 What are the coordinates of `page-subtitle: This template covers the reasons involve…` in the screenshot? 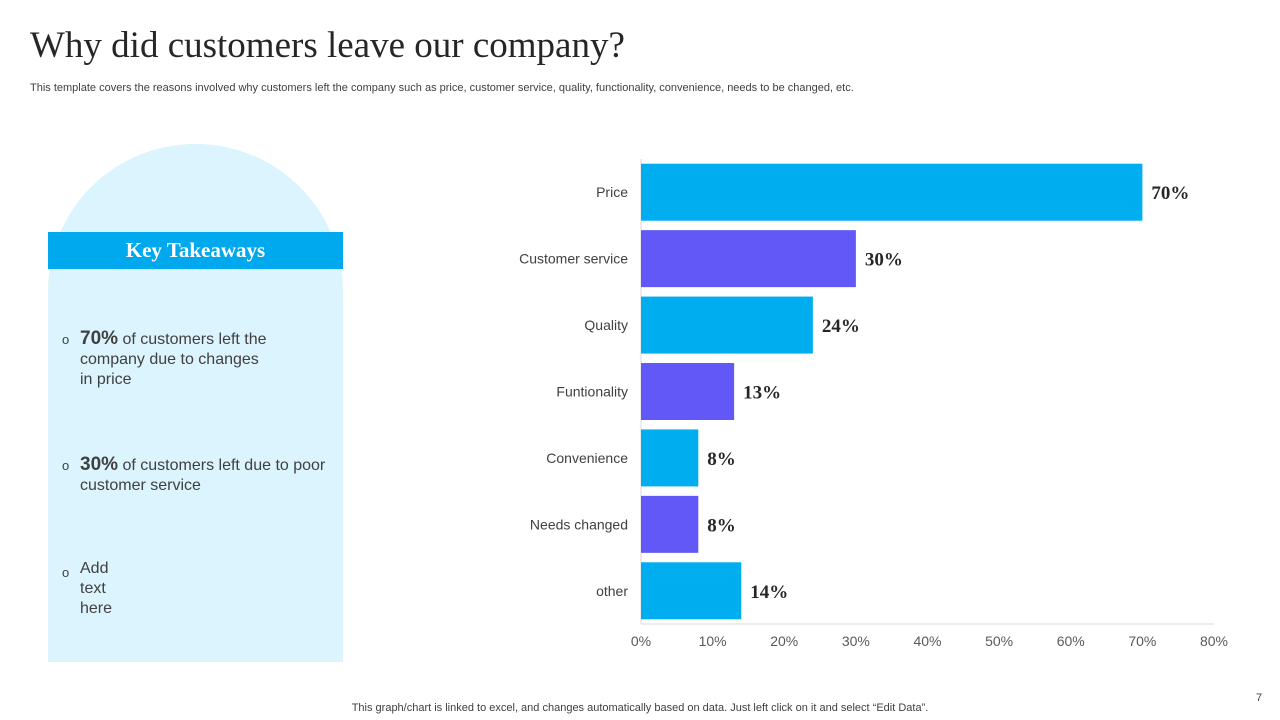 It's located at (442, 88).